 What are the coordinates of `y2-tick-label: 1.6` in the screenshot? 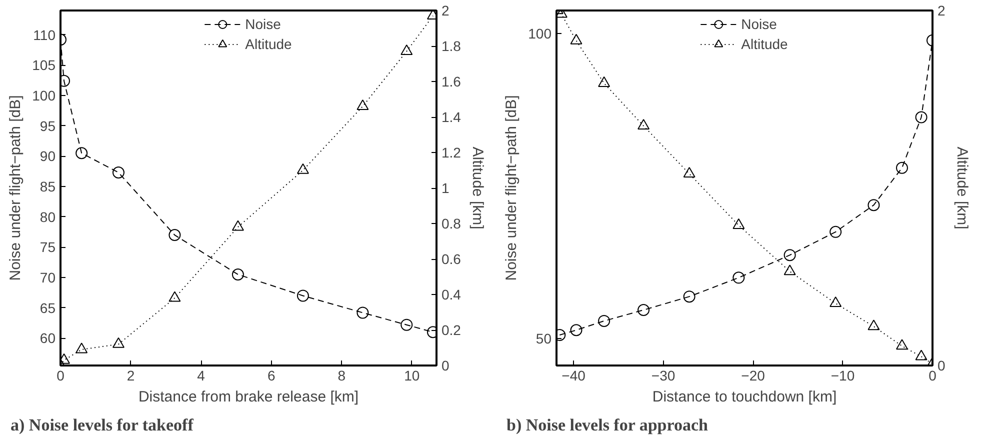 It's located at (452, 82).